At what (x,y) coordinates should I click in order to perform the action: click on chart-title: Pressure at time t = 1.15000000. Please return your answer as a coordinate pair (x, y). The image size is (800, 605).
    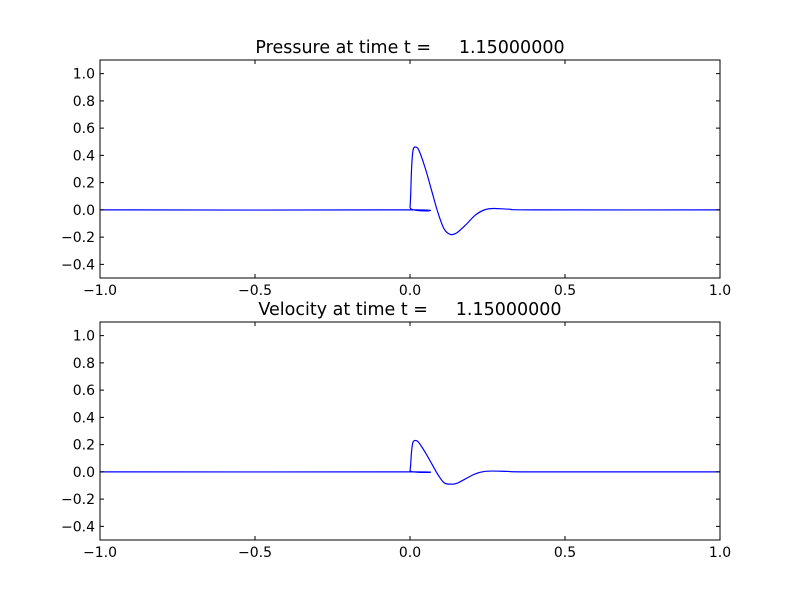
    Looking at the image, I should click on (409, 48).